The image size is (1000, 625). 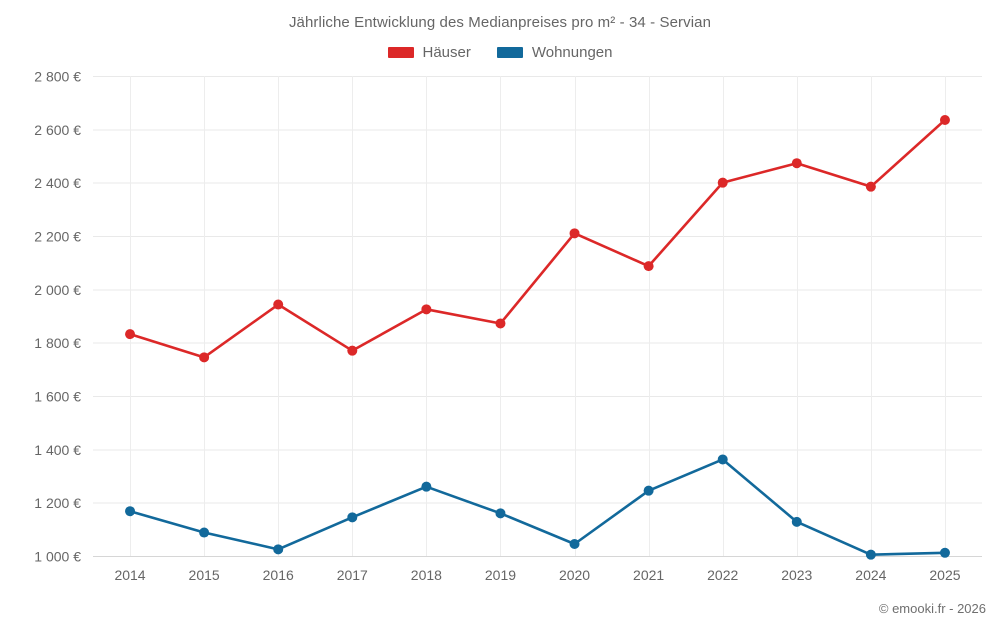 What do you see at coordinates (57, 237) in the screenshot?
I see `y-axis-tick-label: 2 200 €` at bounding box center [57, 237].